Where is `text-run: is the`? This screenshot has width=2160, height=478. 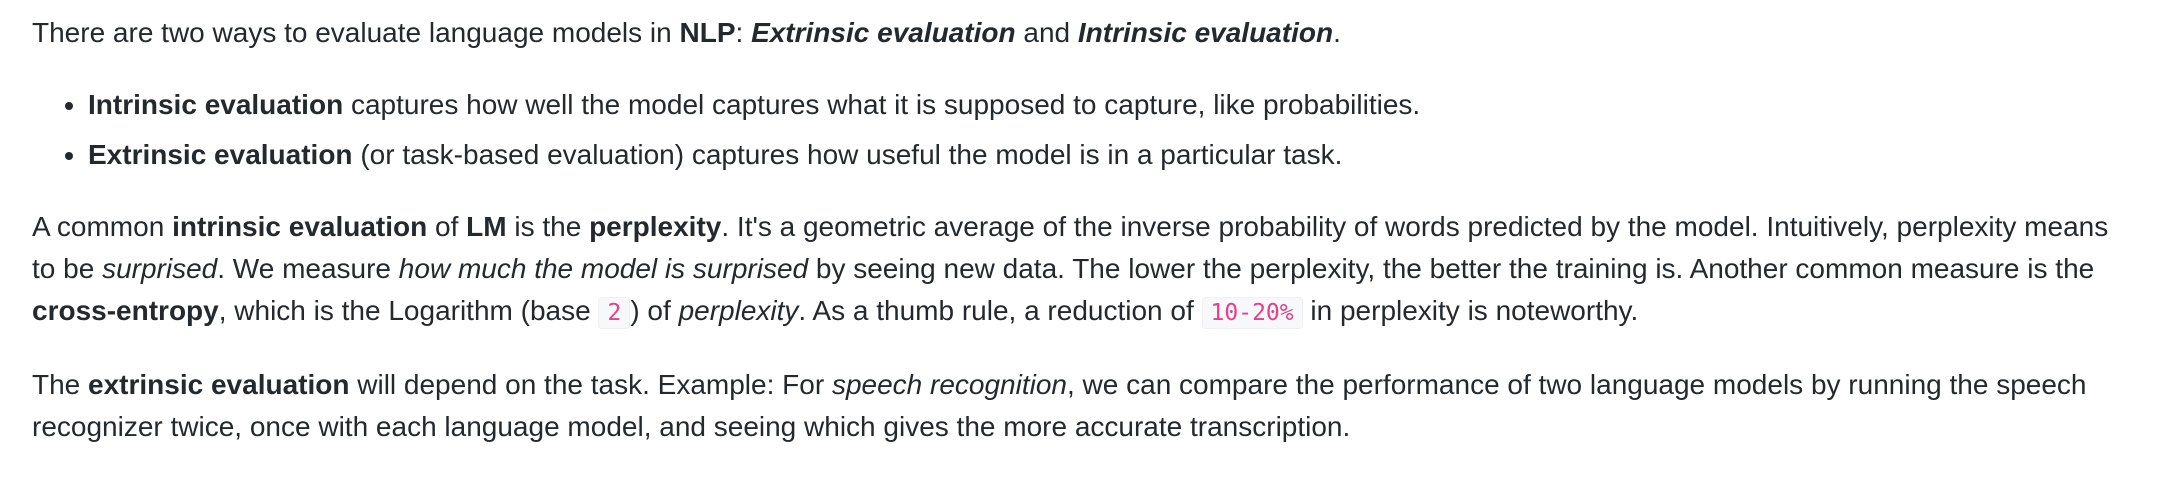 text-run: is the is located at coordinates (548, 226).